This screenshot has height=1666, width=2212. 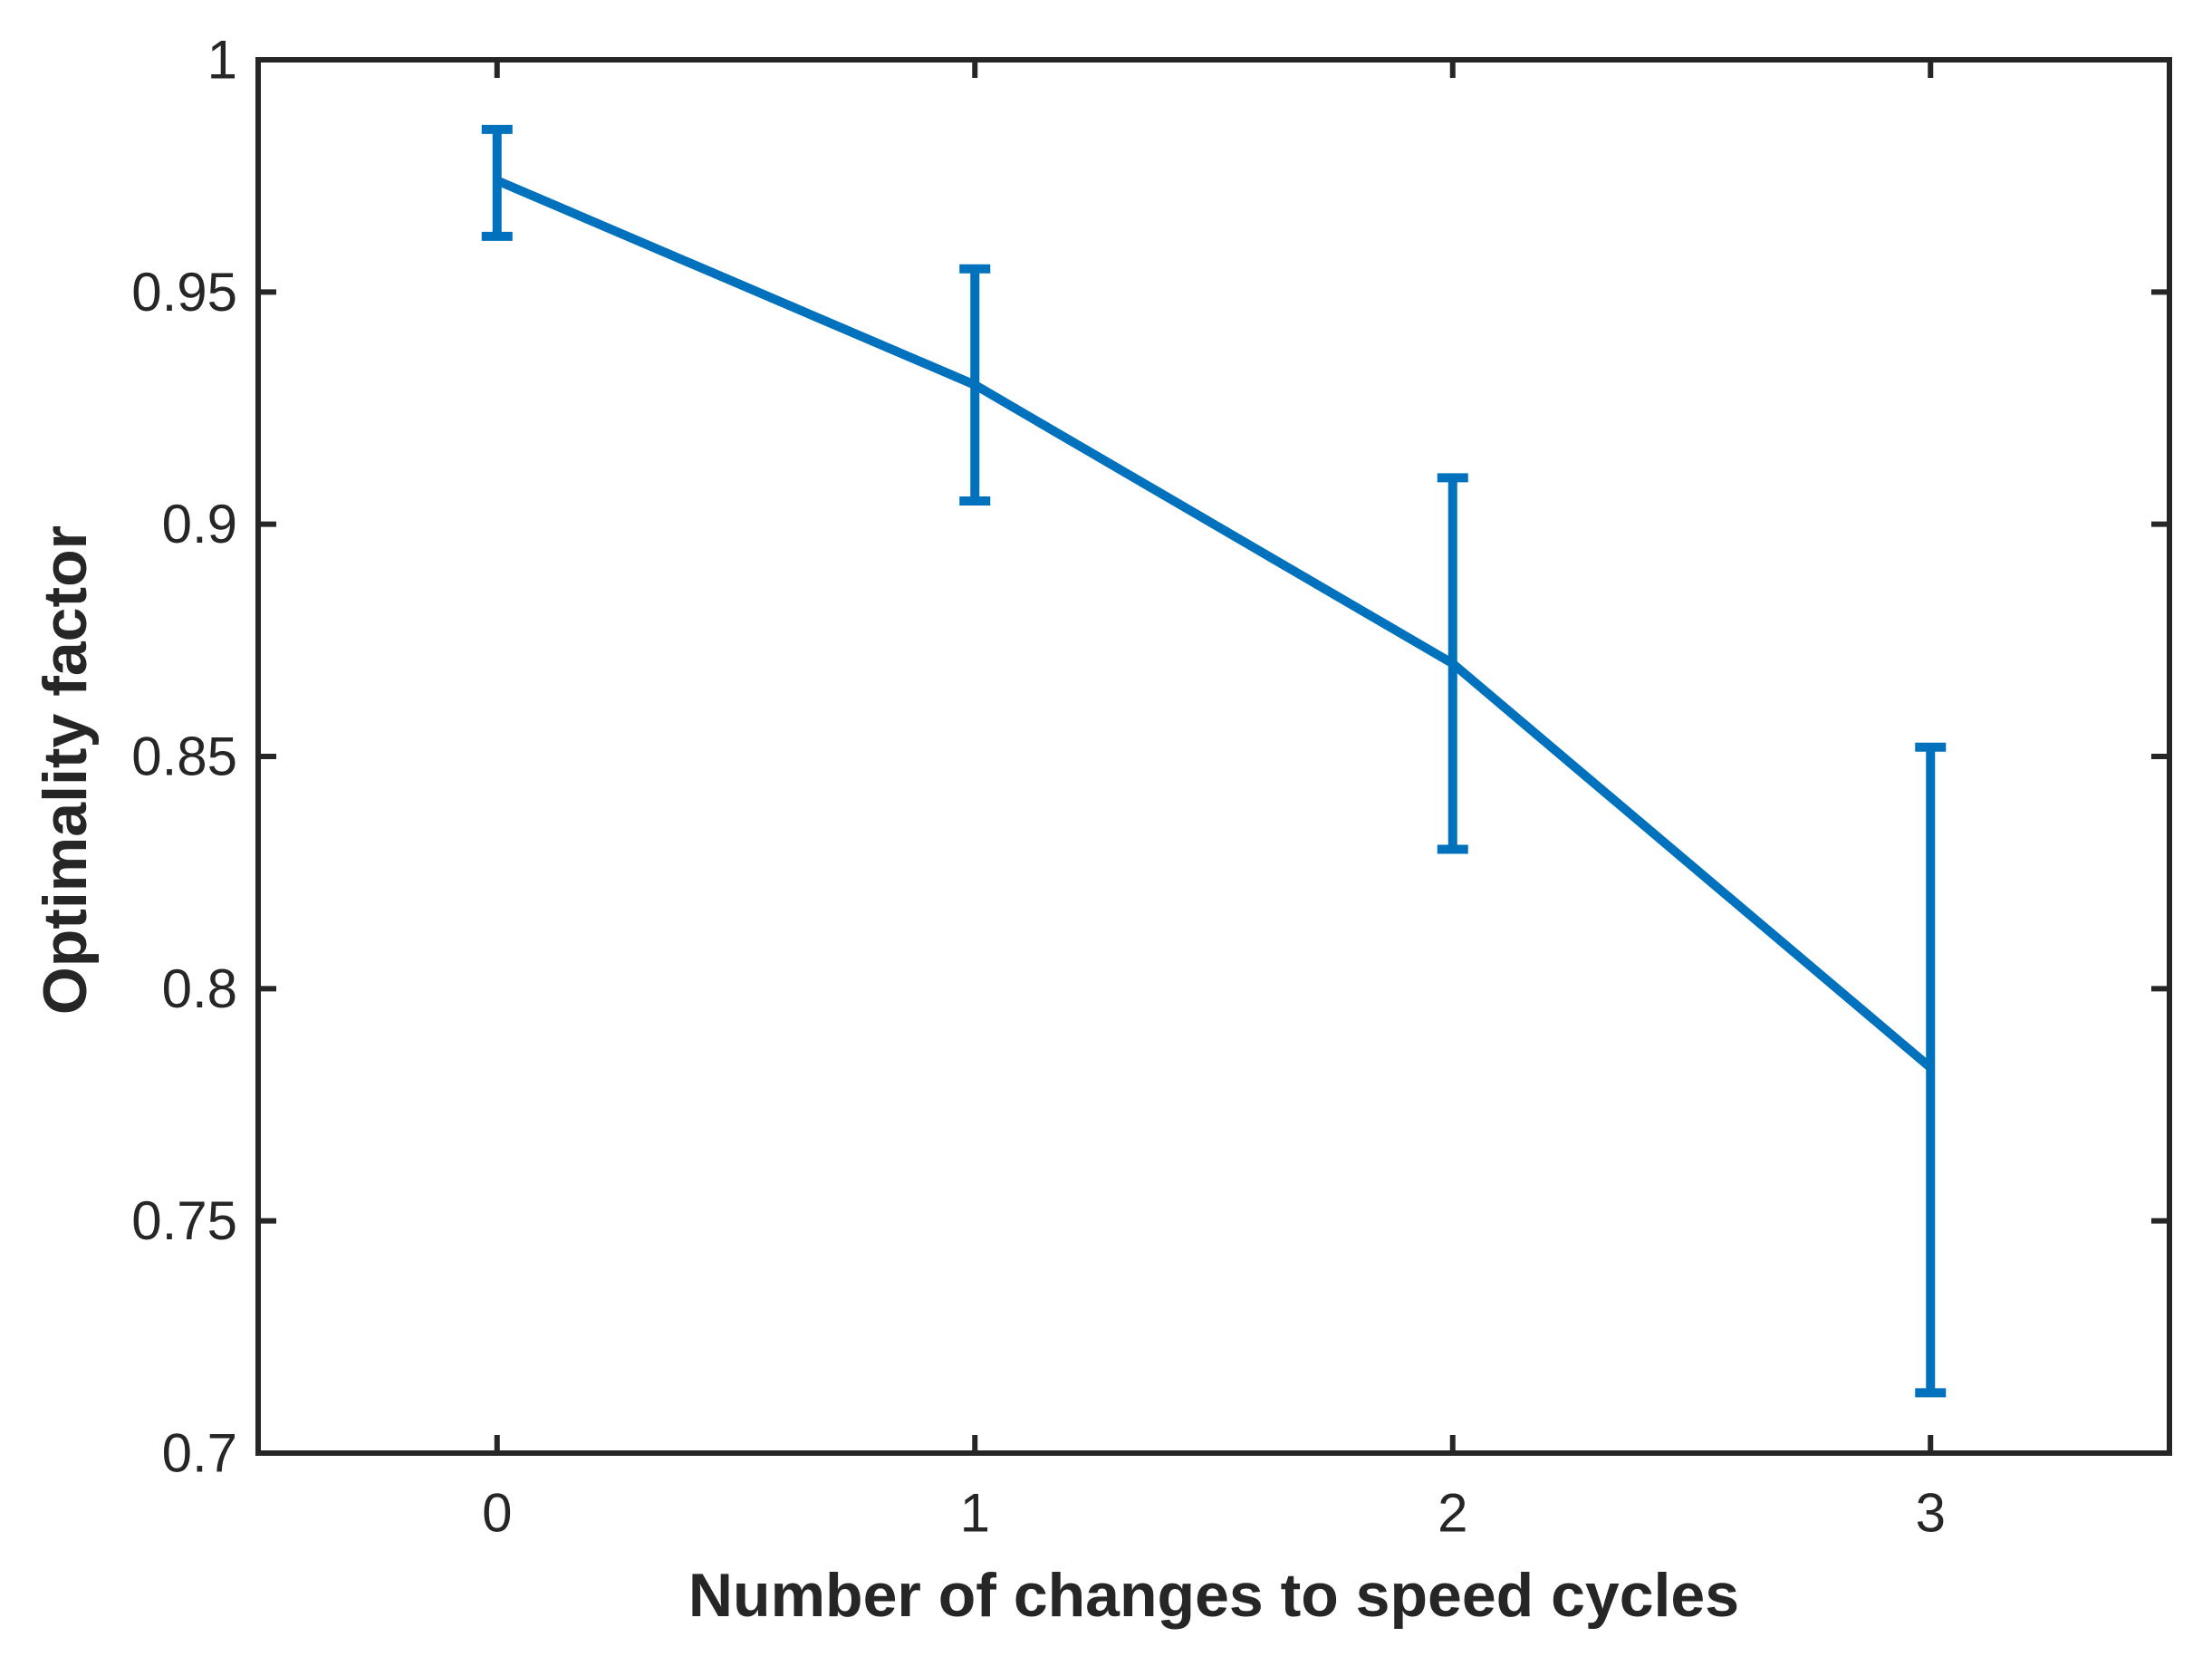 What do you see at coordinates (65, 770) in the screenshot?
I see `y-axis-label: Optimality factor` at bounding box center [65, 770].